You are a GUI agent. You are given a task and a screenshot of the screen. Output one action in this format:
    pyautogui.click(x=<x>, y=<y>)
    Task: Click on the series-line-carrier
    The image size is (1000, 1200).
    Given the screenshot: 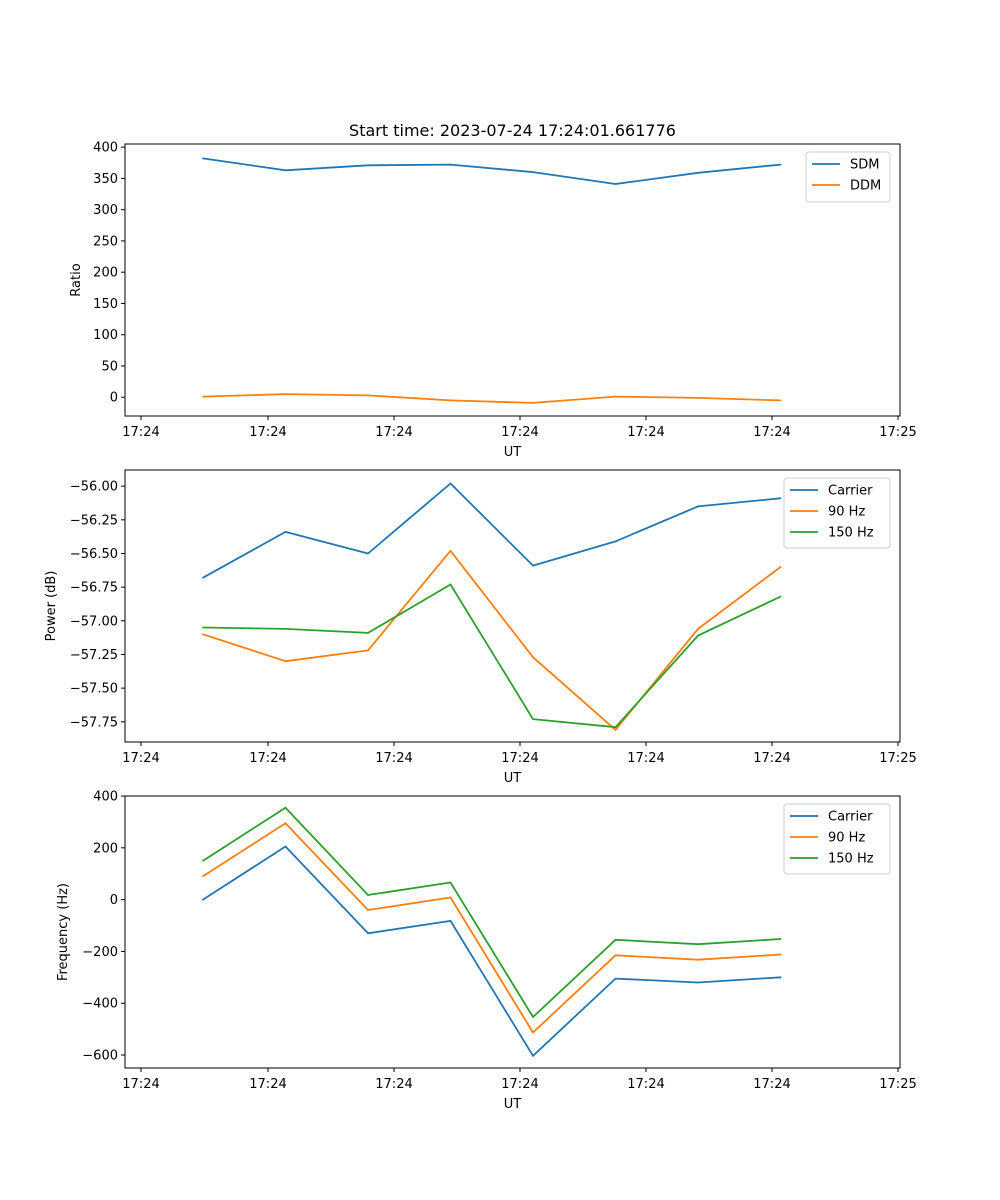 What is the action you would take?
    pyautogui.click(x=491, y=951)
    